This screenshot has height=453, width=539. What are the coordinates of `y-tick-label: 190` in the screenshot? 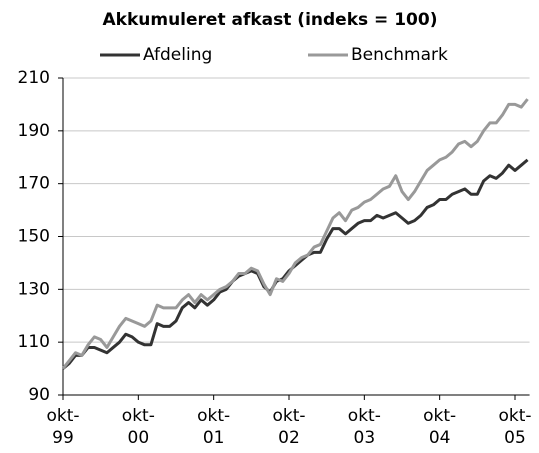 It's located at (34, 131).